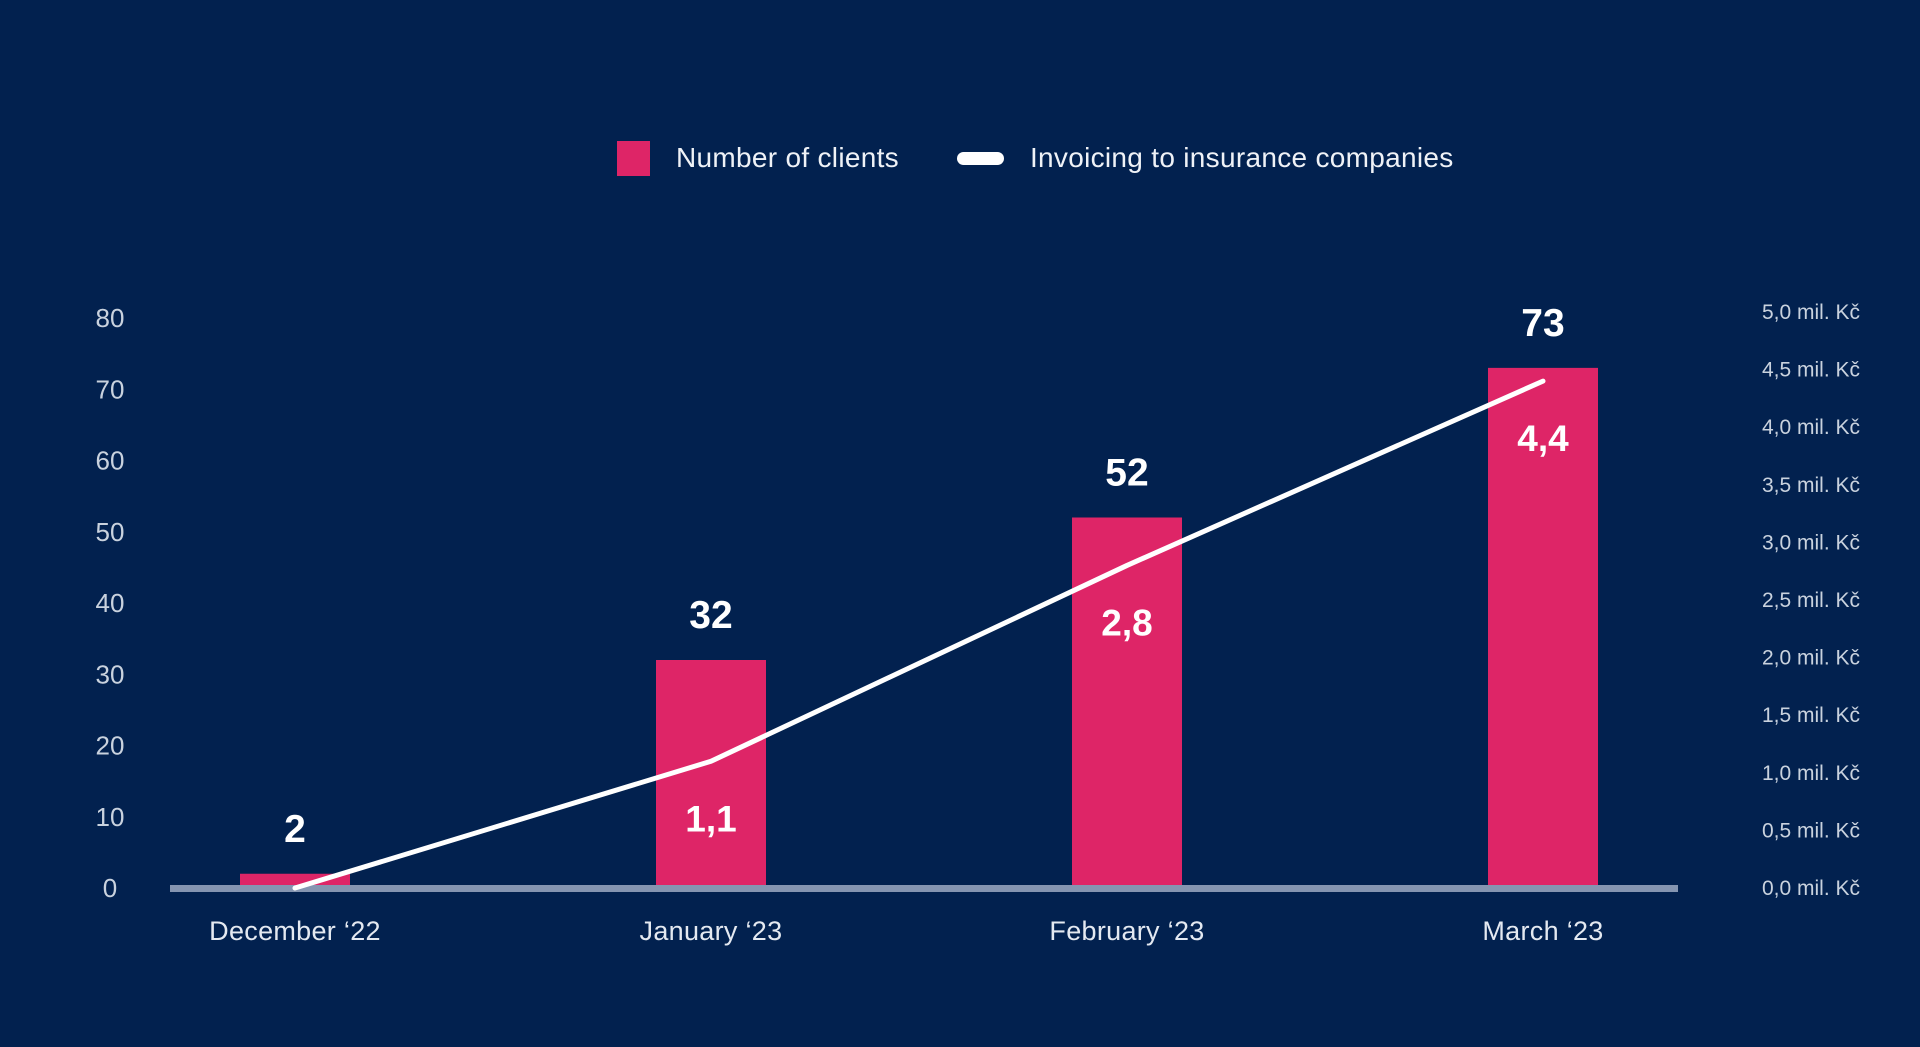  I want to click on left-axis-tick-60: 60, so click(110, 461).